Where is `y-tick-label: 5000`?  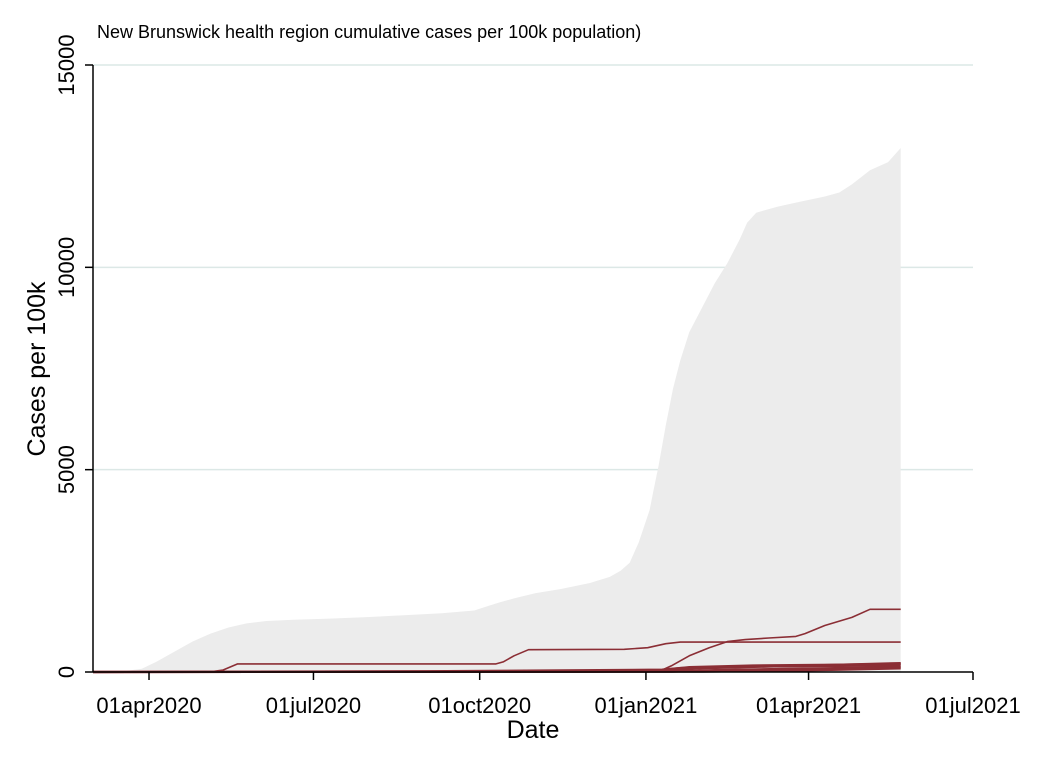 y-tick-label: 5000 is located at coordinates (66, 469).